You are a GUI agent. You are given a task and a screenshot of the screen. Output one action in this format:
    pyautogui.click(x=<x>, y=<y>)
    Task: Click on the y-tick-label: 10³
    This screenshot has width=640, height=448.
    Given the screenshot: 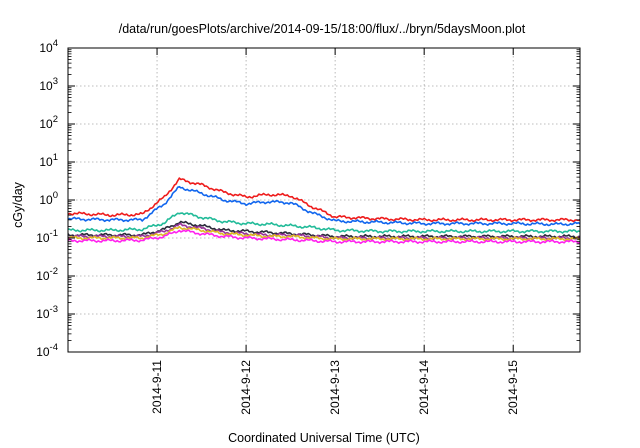 What is the action you would take?
    pyautogui.click(x=48, y=84)
    